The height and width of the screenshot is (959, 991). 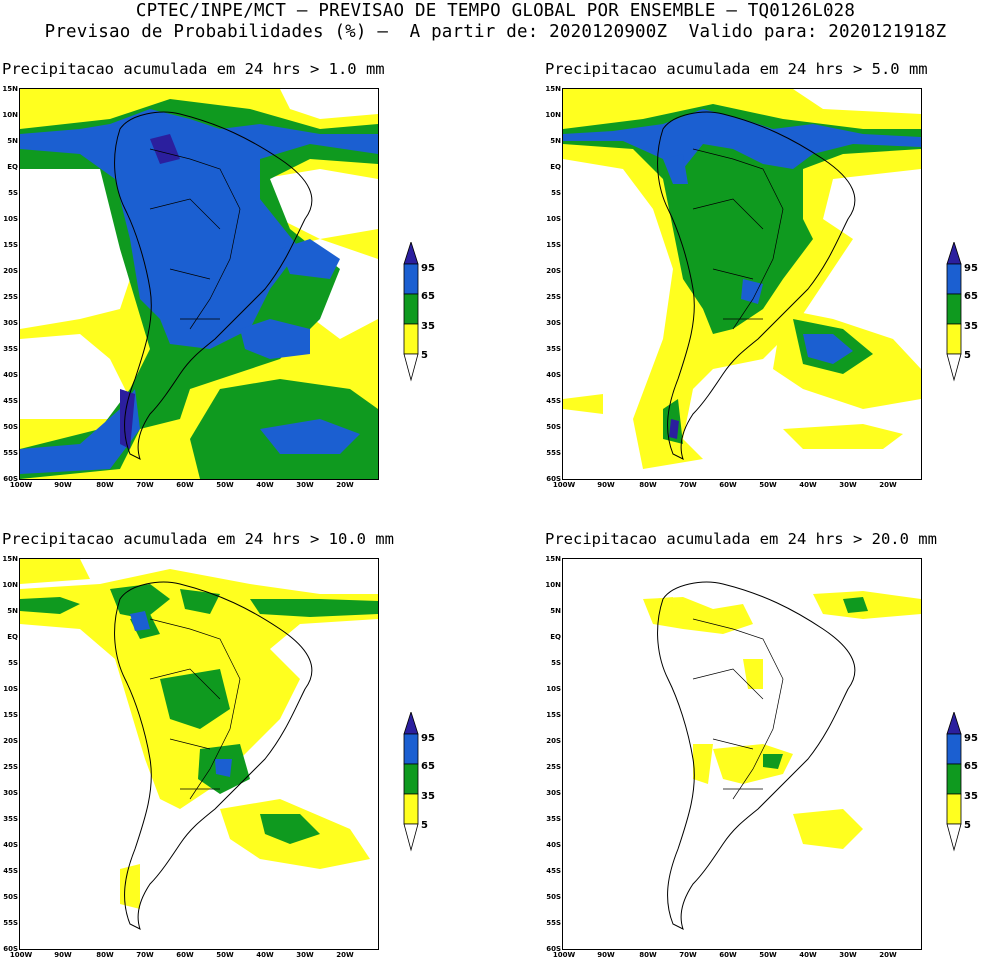 What do you see at coordinates (564, 955) in the screenshot?
I see `longitude-label: 100W` at bounding box center [564, 955].